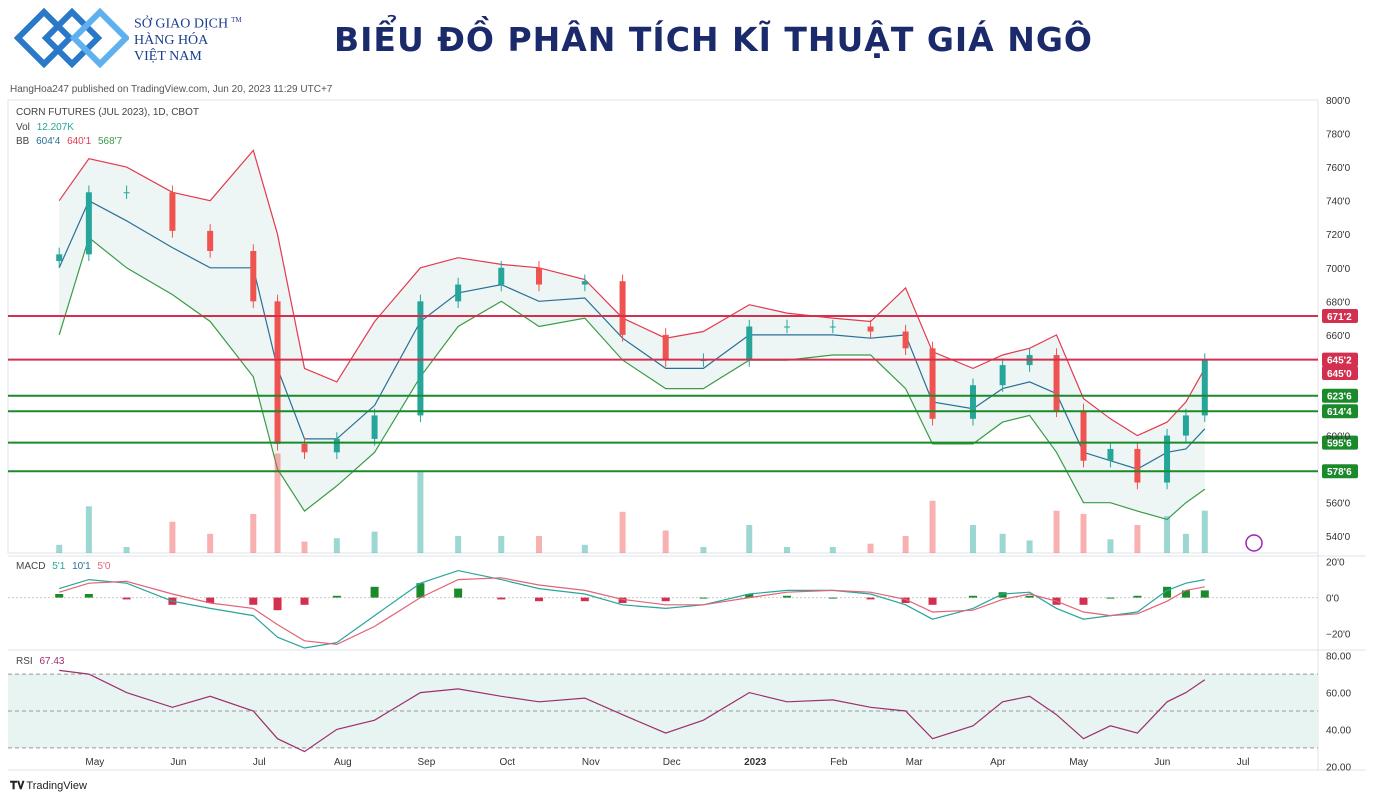 Image resolution: width=1375 pixels, height=802 pixels. Describe the element at coordinates (1338, 235) in the screenshot. I see `price-tick-label: 720'0` at that location.